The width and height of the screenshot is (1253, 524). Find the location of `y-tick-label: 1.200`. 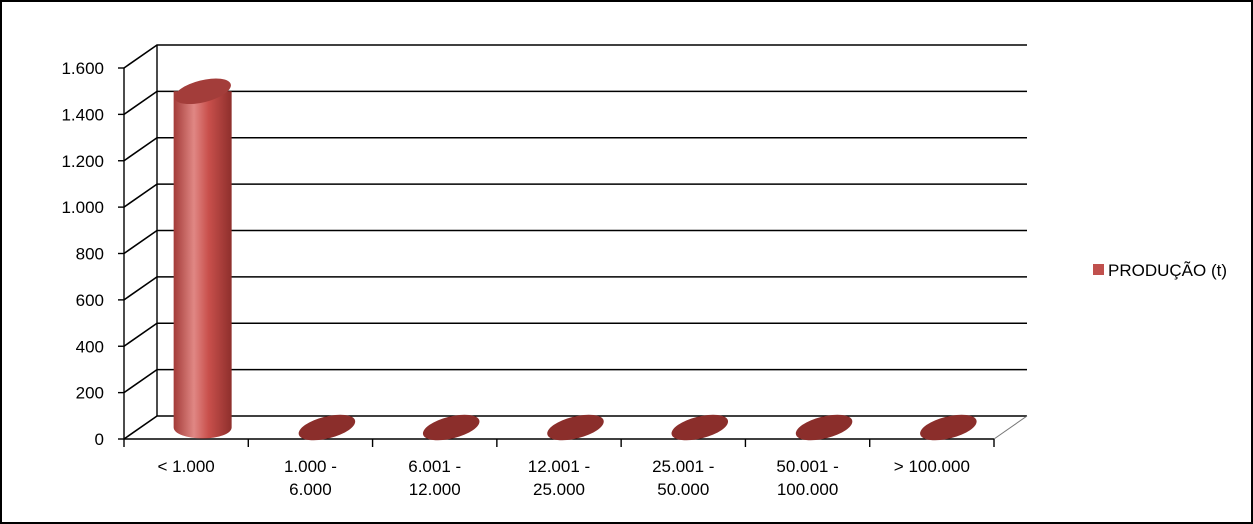

y-tick-label: 1.200 is located at coordinates (82, 161).